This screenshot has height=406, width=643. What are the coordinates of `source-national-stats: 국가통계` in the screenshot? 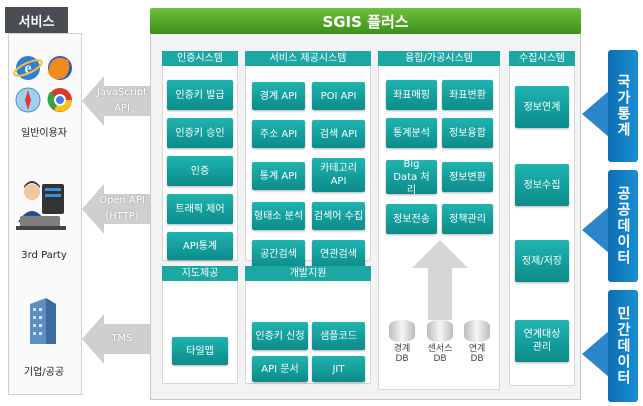 It's located at (623, 106).